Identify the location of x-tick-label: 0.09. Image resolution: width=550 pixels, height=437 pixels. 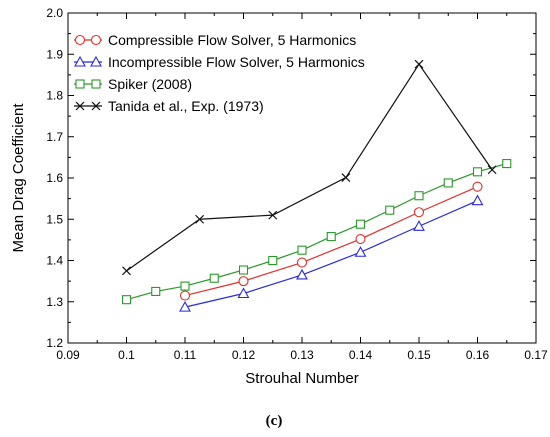
(68, 355).